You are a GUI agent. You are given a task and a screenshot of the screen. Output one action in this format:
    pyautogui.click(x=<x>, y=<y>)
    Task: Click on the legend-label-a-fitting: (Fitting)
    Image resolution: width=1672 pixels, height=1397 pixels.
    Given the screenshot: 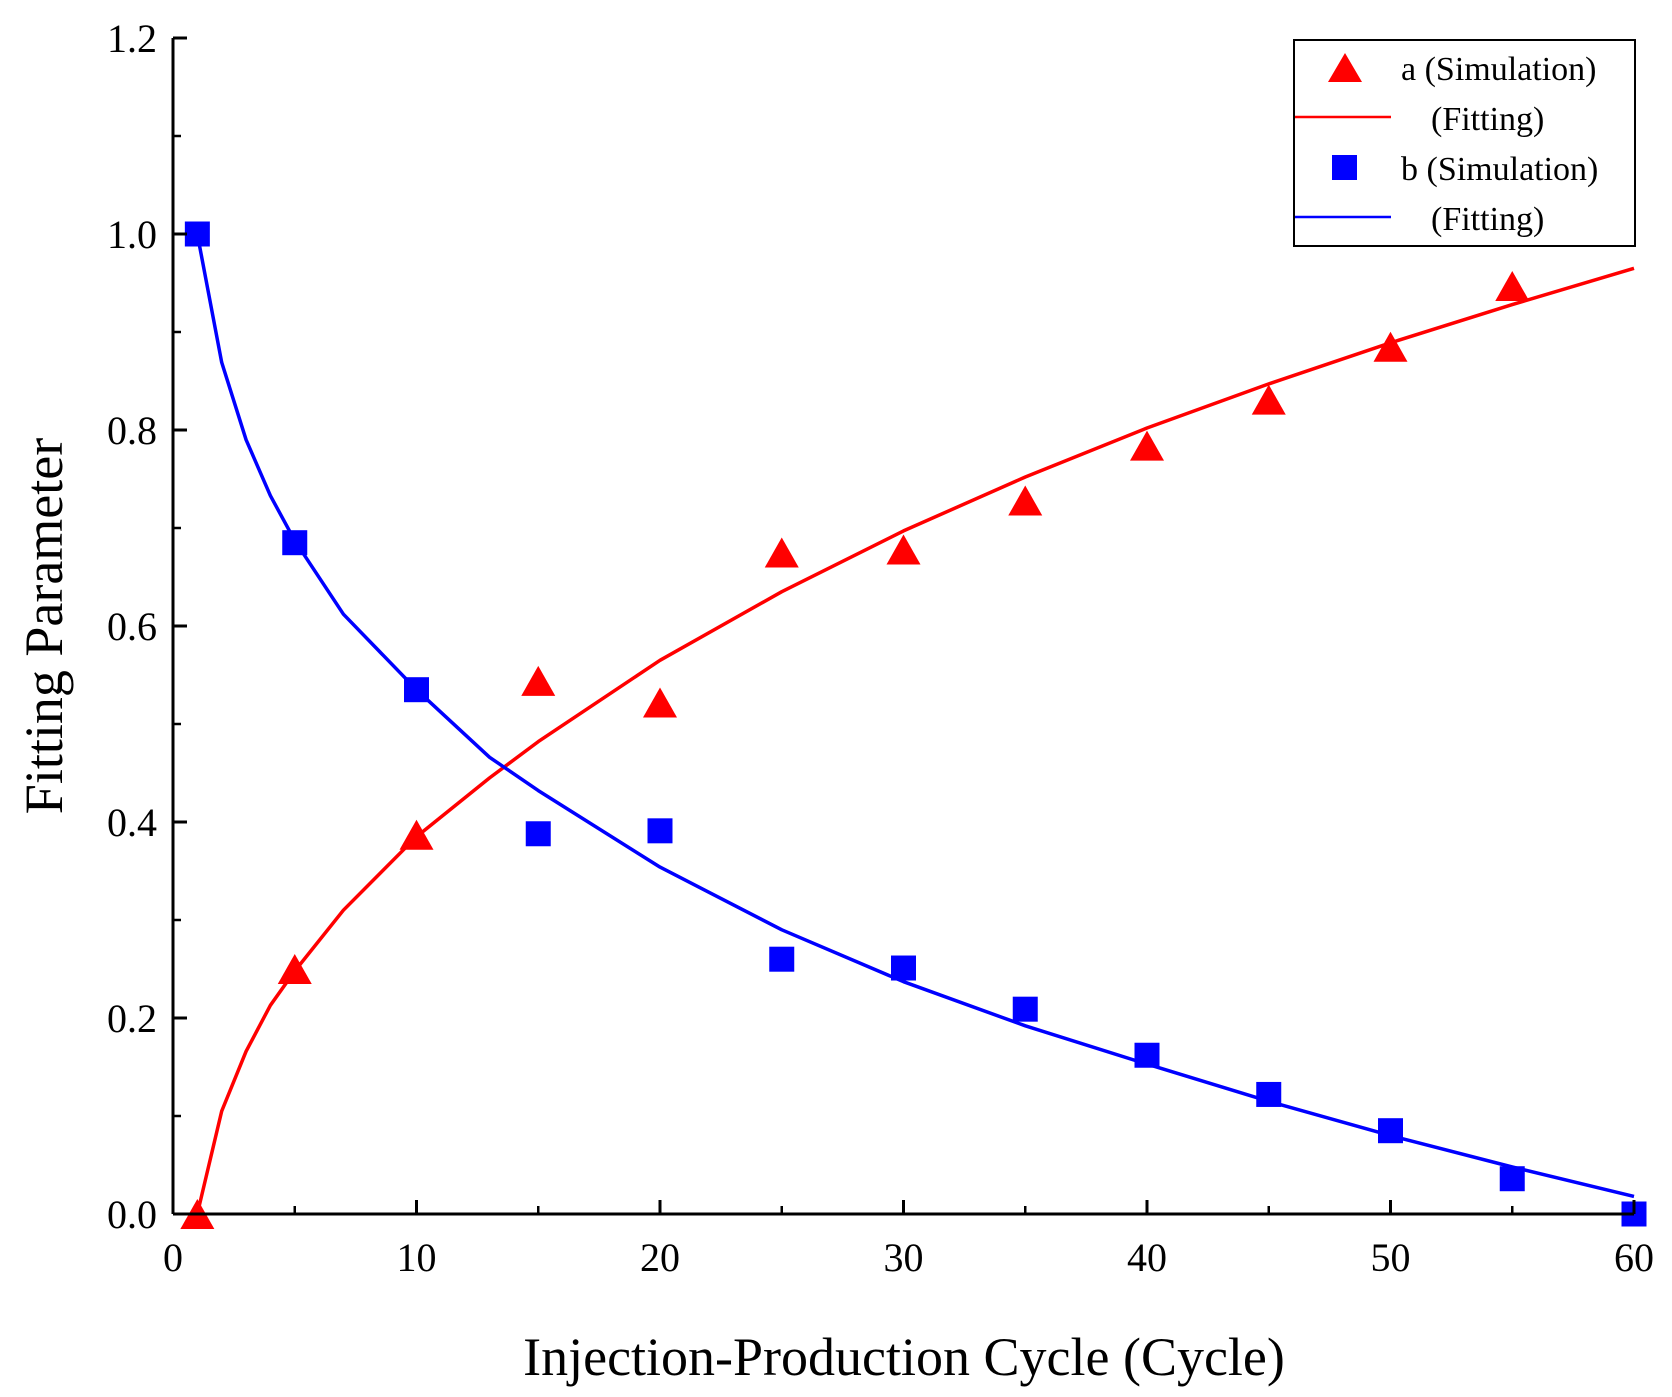 What is the action you would take?
    pyautogui.click(x=1487, y=119)
    